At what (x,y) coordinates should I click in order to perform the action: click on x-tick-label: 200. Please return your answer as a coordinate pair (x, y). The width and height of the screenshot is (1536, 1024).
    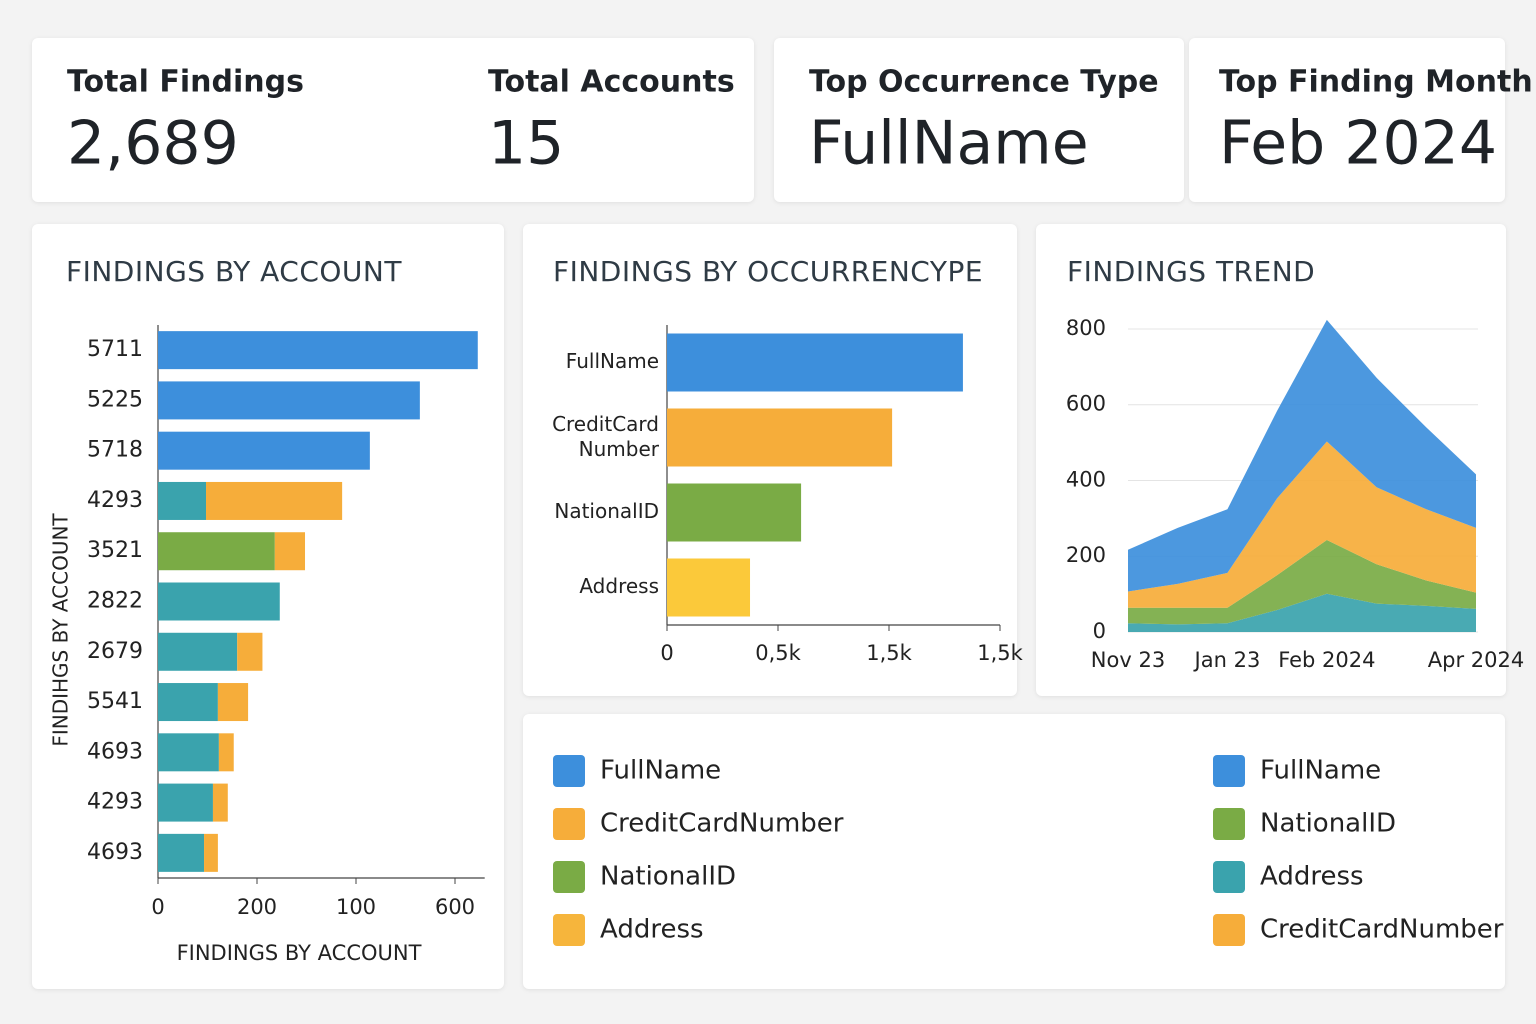
    Looking at the image, I should click on (257, 907).